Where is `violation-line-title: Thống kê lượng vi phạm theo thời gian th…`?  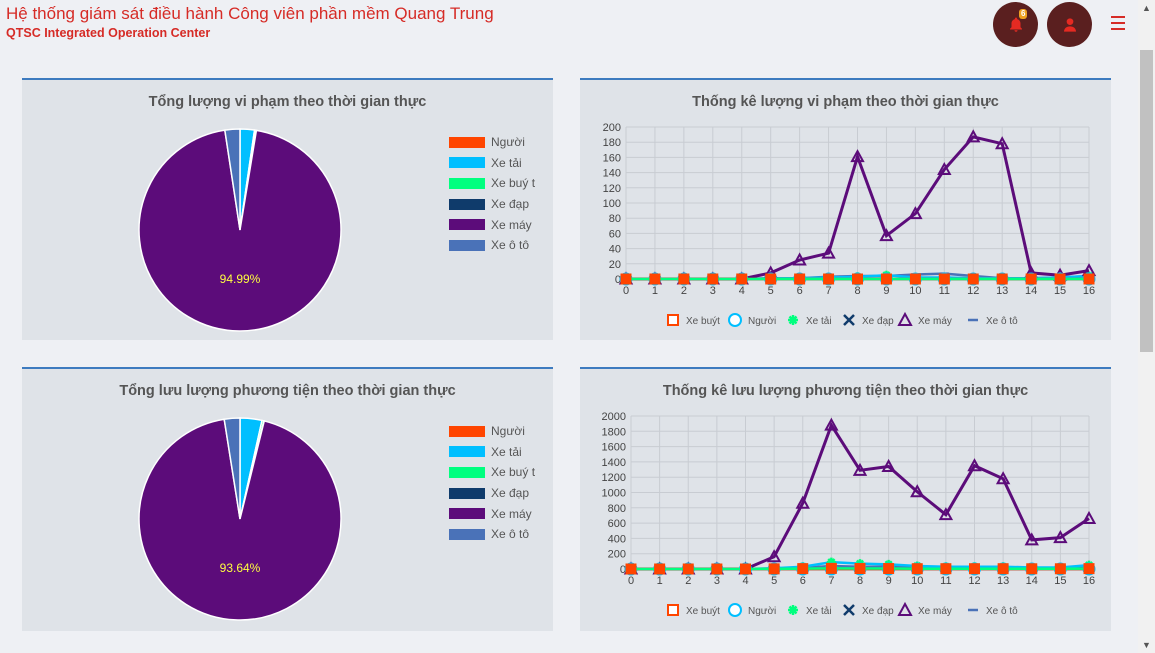 violation-line-title: Thống kê lượng vi phạm theo thời gian th… is located at coordinates (845, 102).